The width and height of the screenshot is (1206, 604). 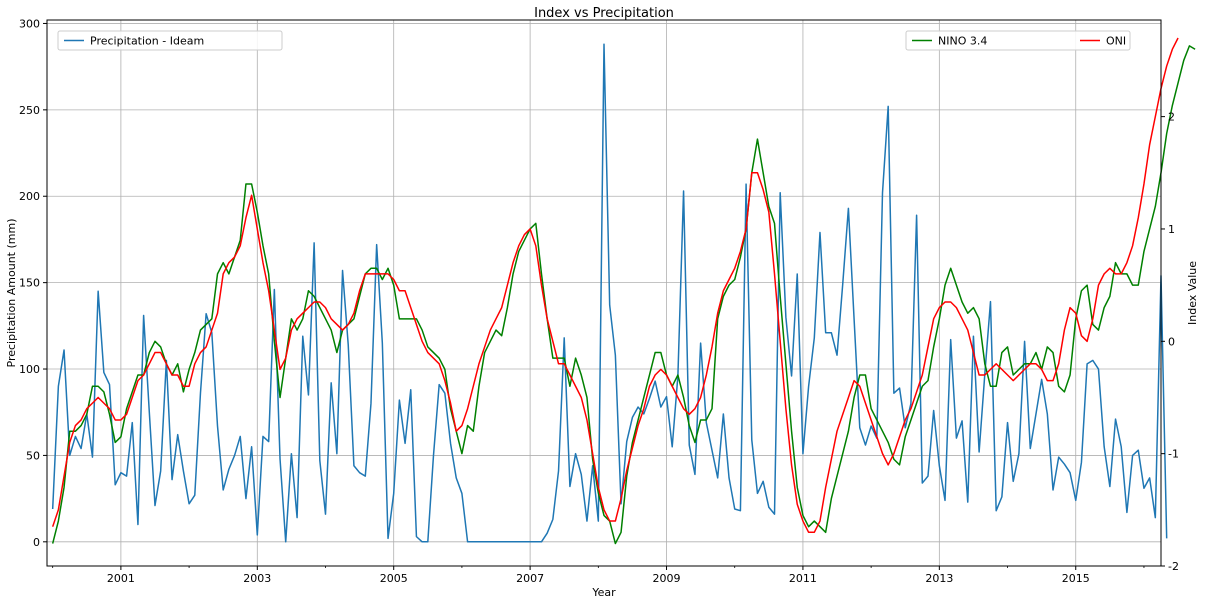 What do you see at coordinates (803, 578) in the screenshot?
I see `x-tick-label: 2011` at bounding box center [803, 578].